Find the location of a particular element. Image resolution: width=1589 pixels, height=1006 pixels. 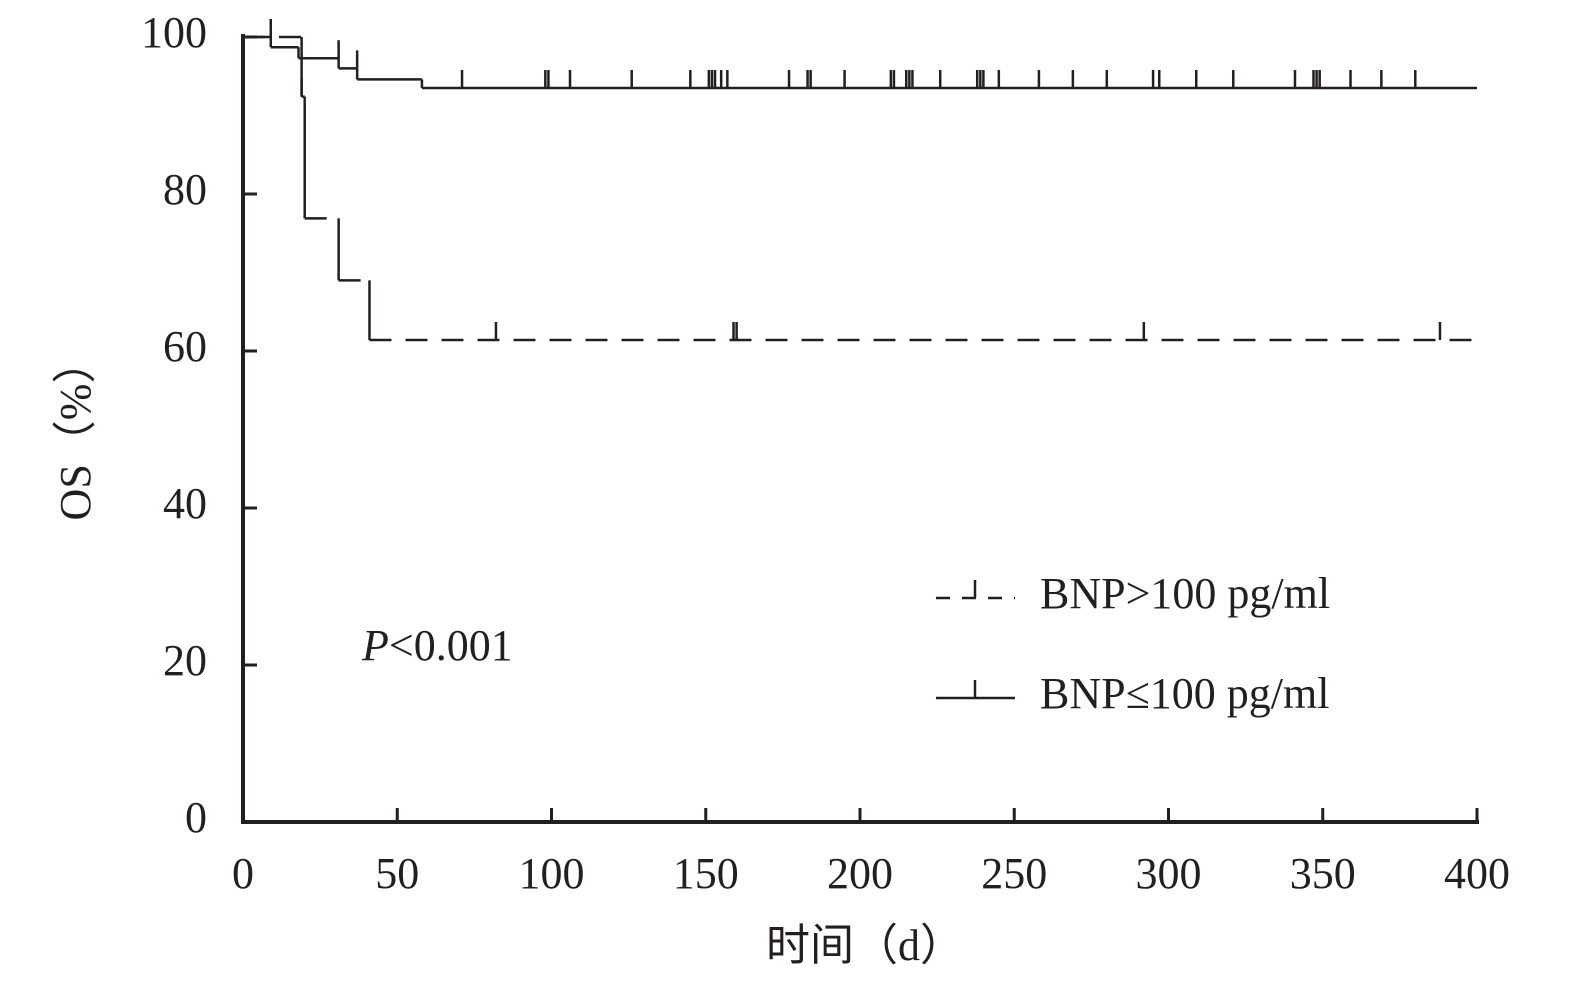

legend-label: BNP>100 pg/ml is located at coordinates (1185, 593).